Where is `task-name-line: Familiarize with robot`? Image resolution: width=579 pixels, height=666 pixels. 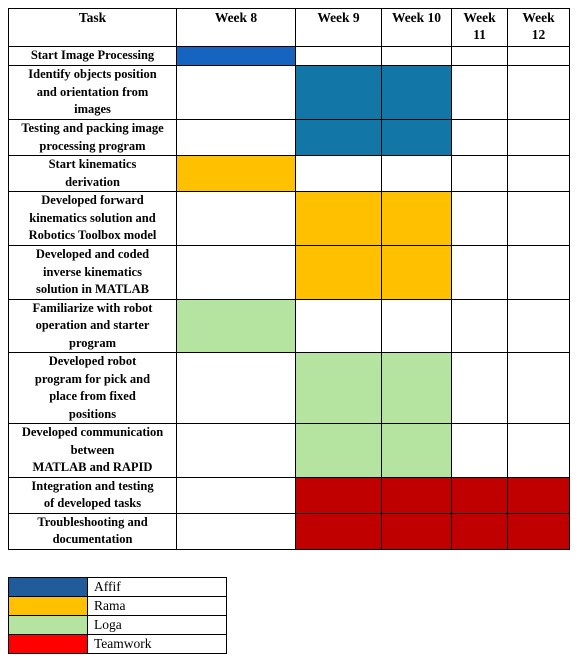 task-name-line: Familiarize with robot is located at coordinates (92, 307).